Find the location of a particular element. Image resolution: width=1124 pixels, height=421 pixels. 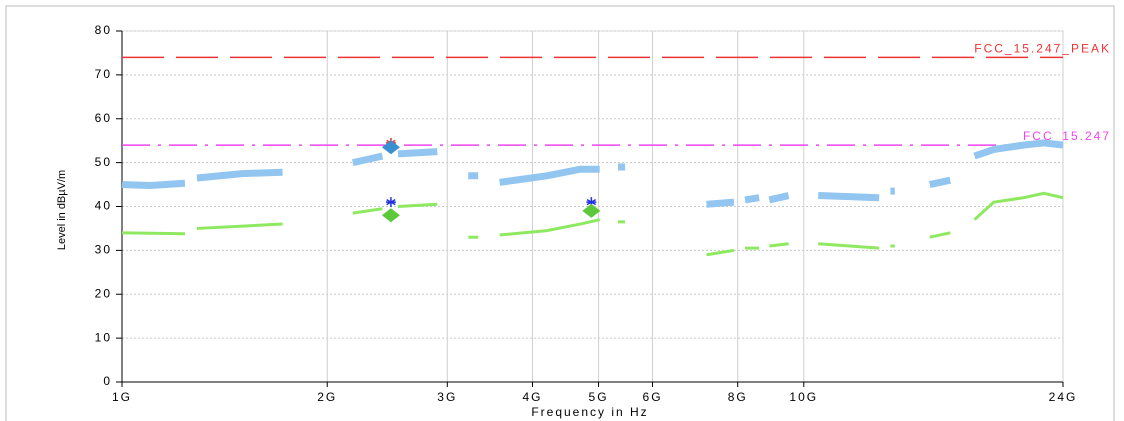

y-tick-label: 50 is located at coordinates (103, 162).